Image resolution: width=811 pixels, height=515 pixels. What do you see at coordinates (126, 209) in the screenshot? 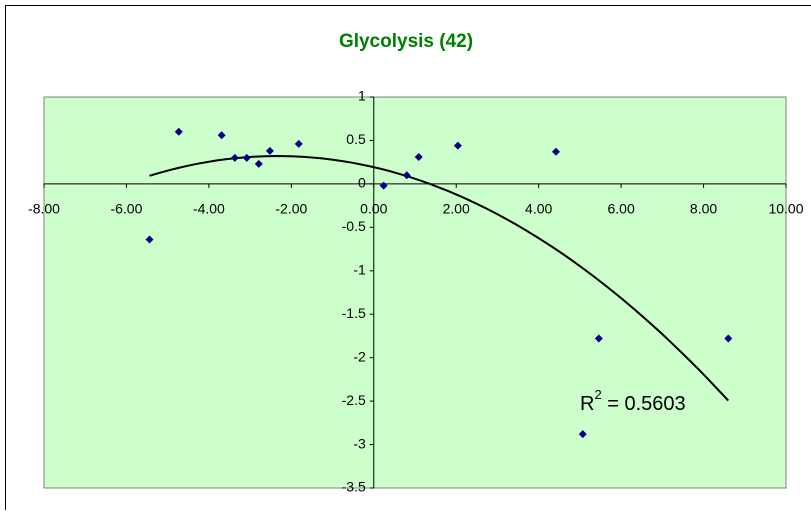
I see `x-tick-label: -6.00` at bounding box center [126, 209].